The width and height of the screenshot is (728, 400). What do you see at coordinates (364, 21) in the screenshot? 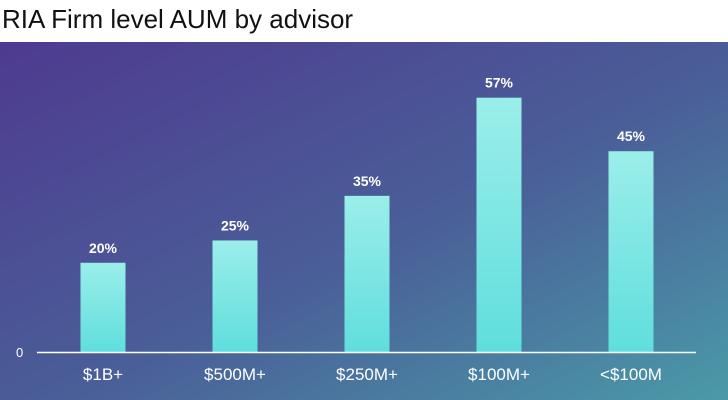
I see `title-bar: RIA Firm level AUM by advisor` at bounding box center [364, 21].